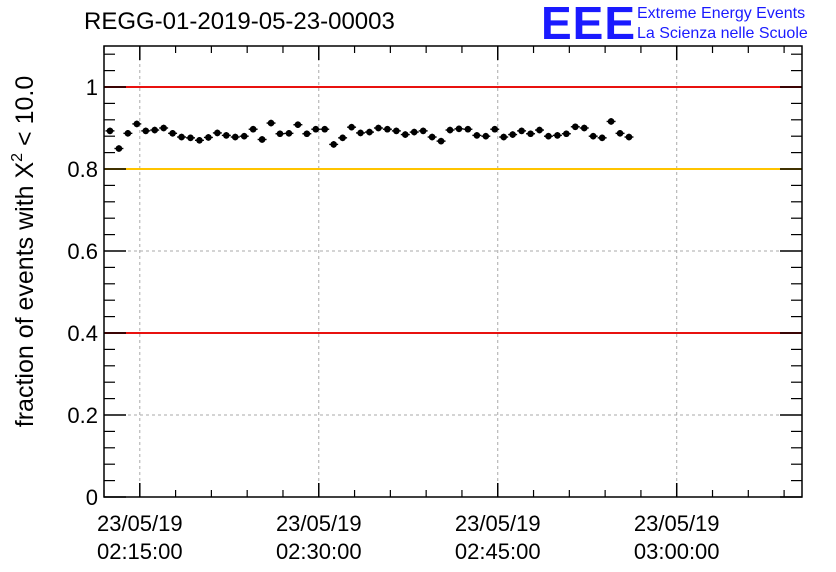  Describe the element at coordinates (82, 169) in the screenshot. I see `y-tick-label: 0.8` at that location.